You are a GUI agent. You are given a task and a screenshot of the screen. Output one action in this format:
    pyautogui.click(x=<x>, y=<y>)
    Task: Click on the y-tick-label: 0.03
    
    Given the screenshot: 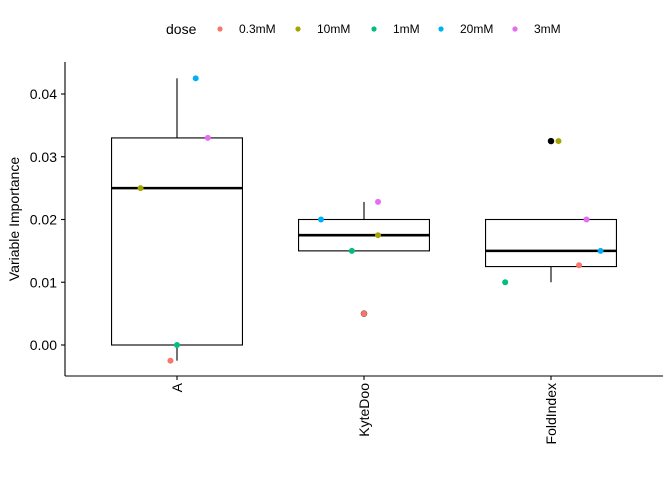 What is the action you would take?
    pyautogui.click(x=43, y=157)
    